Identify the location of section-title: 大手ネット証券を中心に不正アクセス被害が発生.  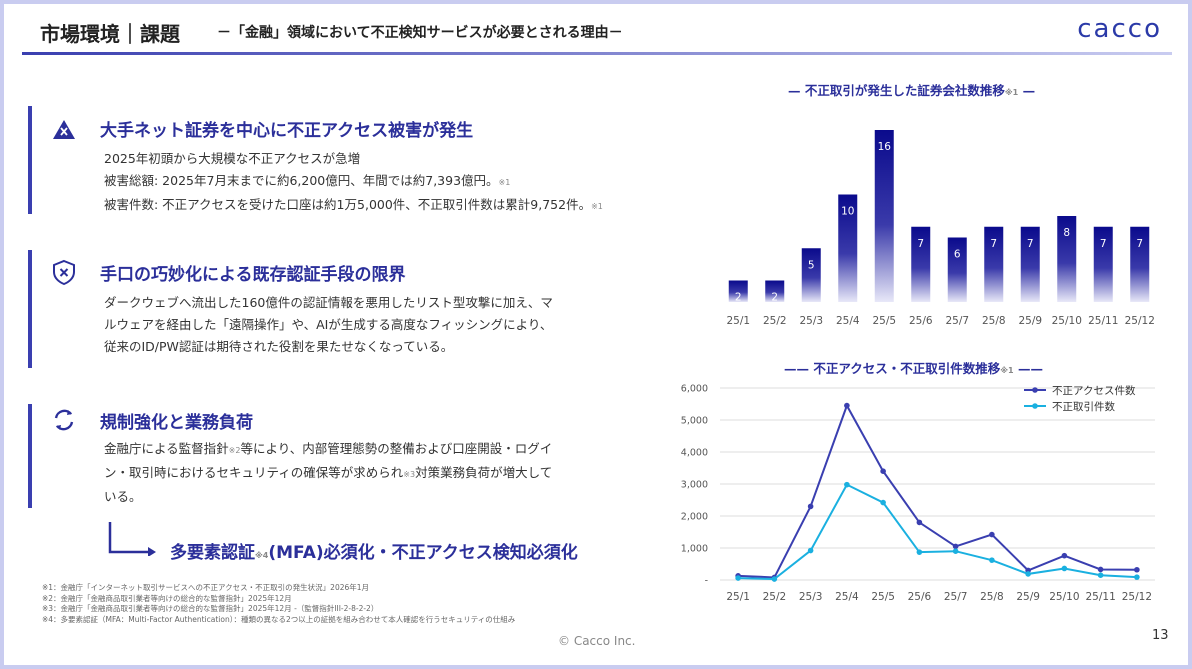
(287, 131).